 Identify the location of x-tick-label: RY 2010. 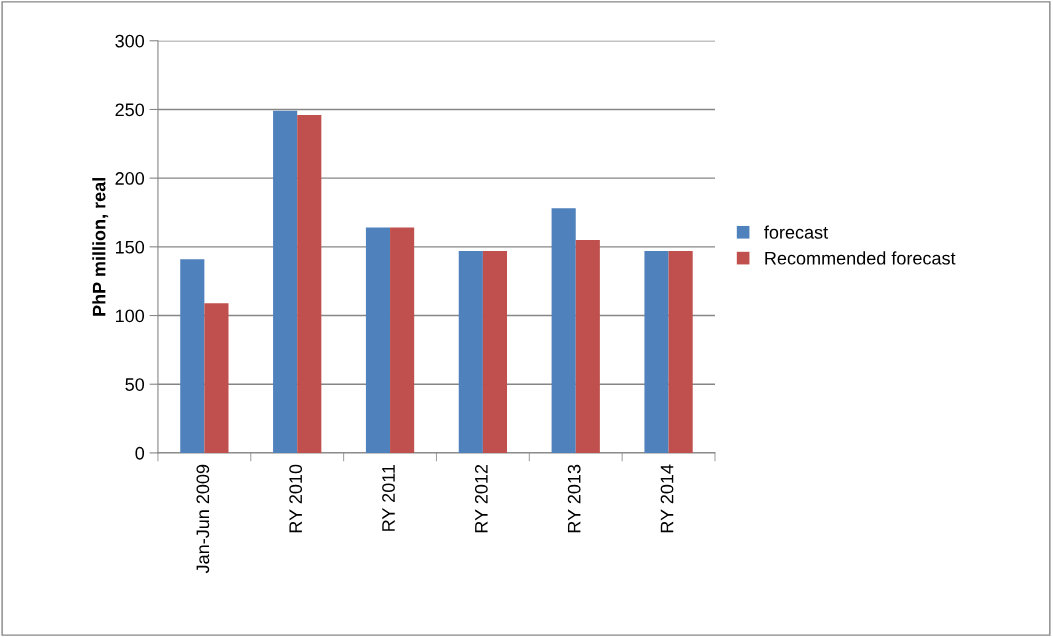
(296, 498).